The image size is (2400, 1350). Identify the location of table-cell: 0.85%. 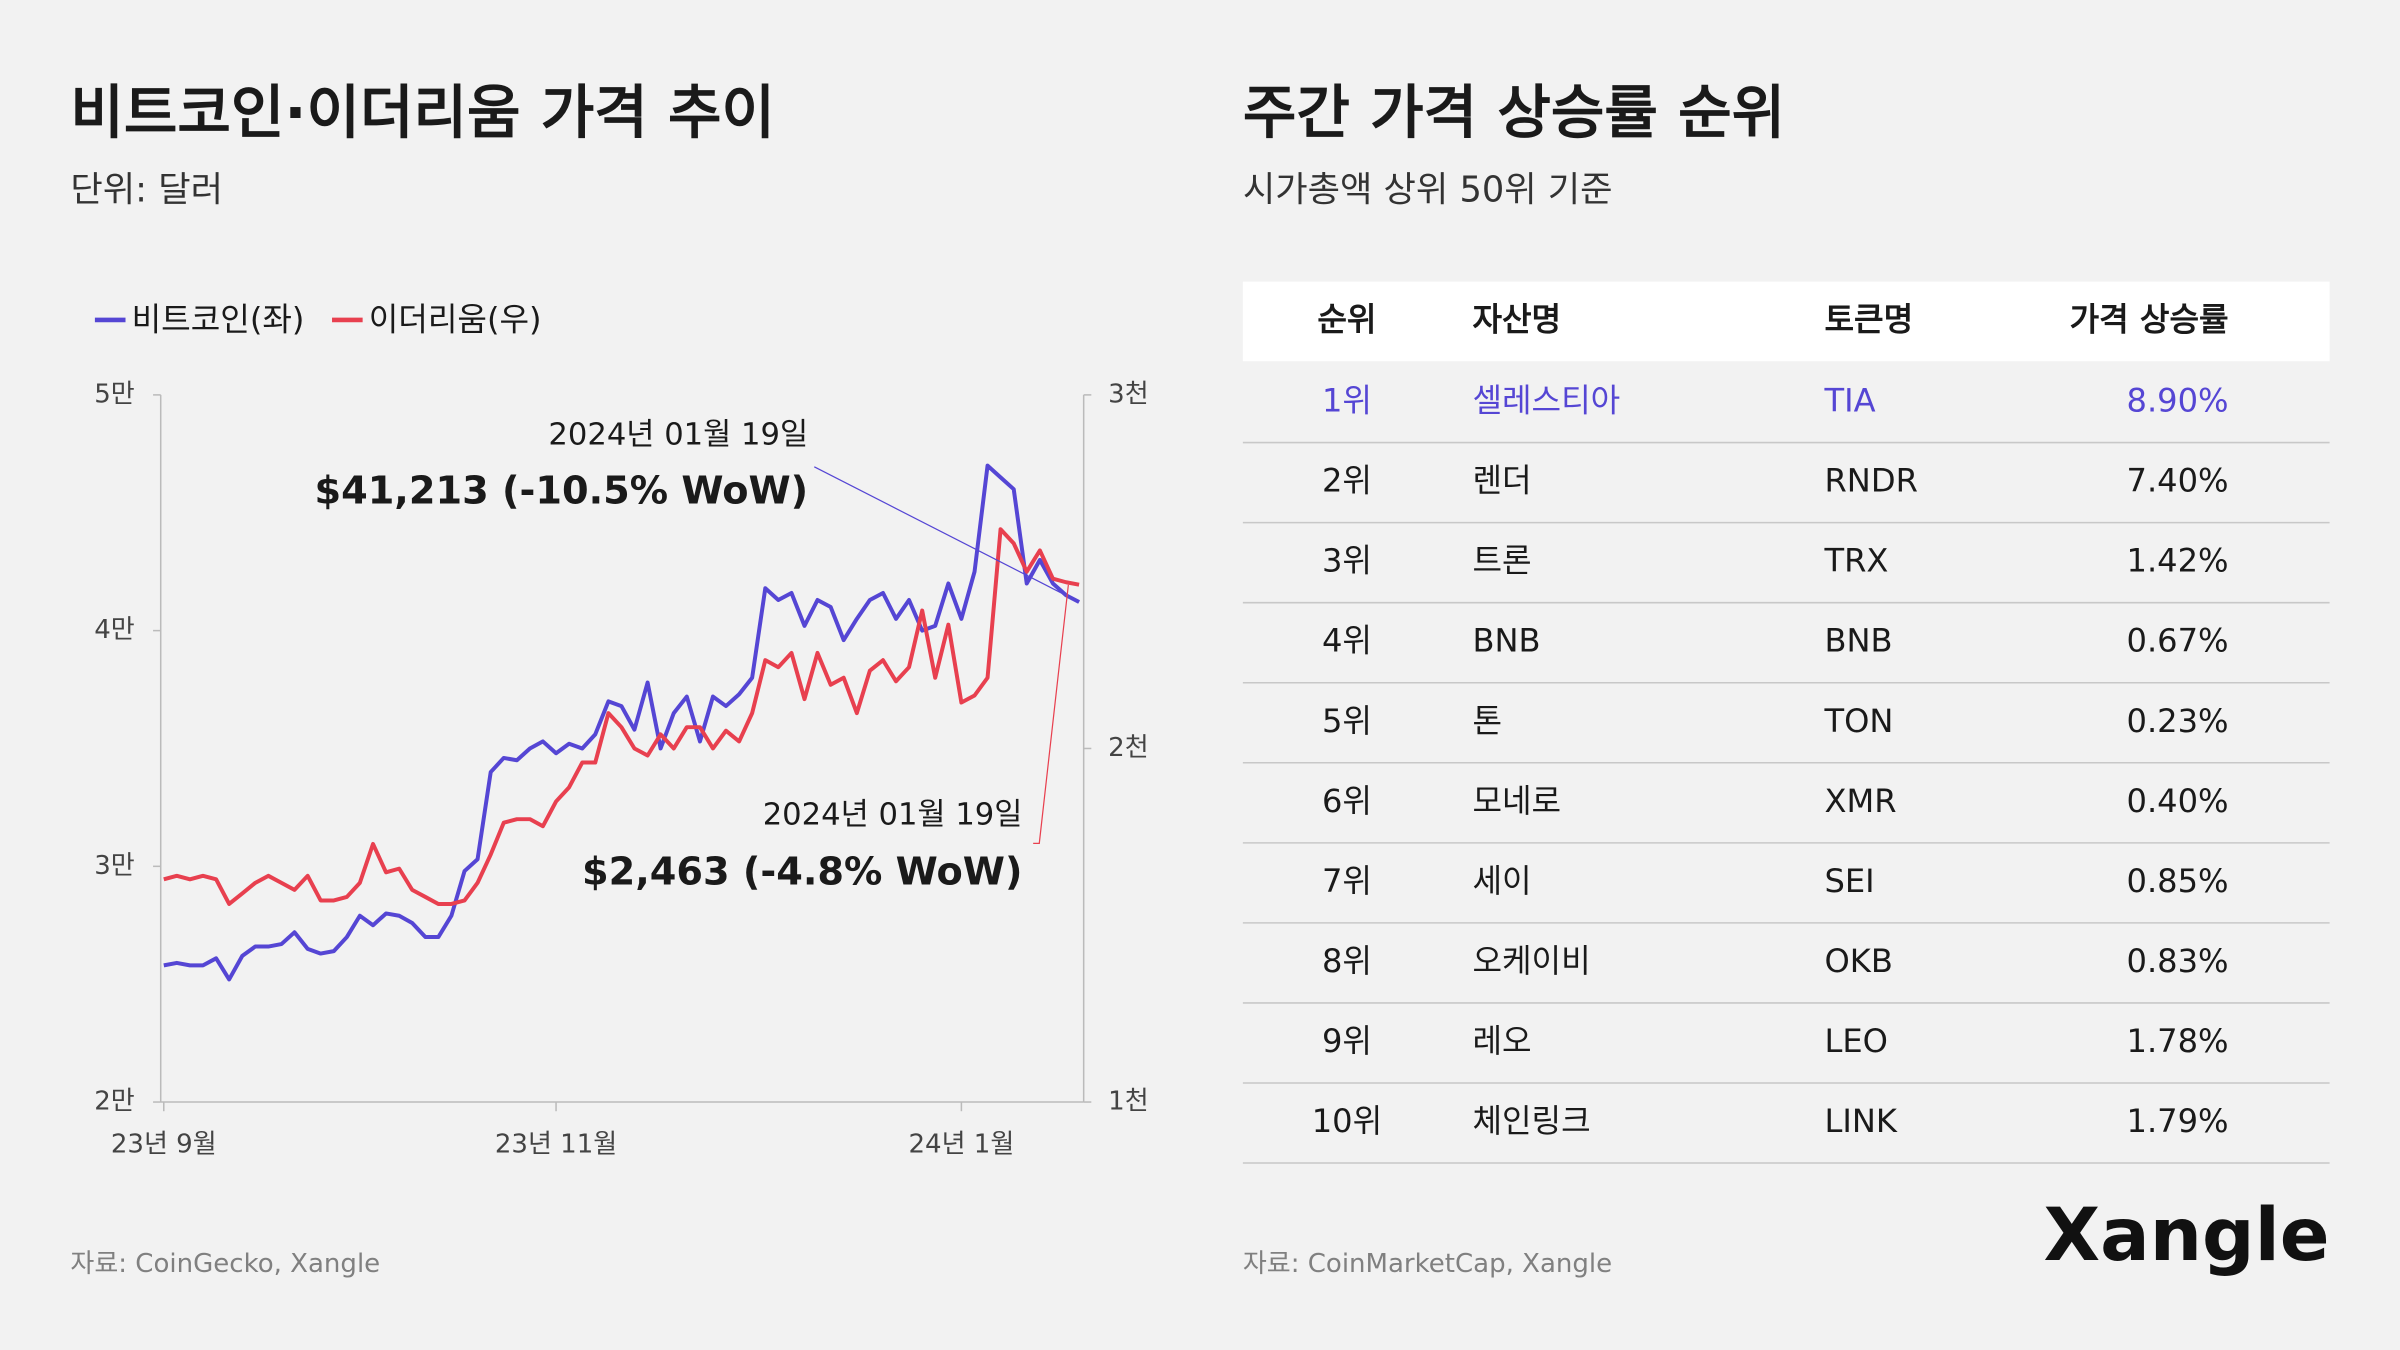
(2178, 881).